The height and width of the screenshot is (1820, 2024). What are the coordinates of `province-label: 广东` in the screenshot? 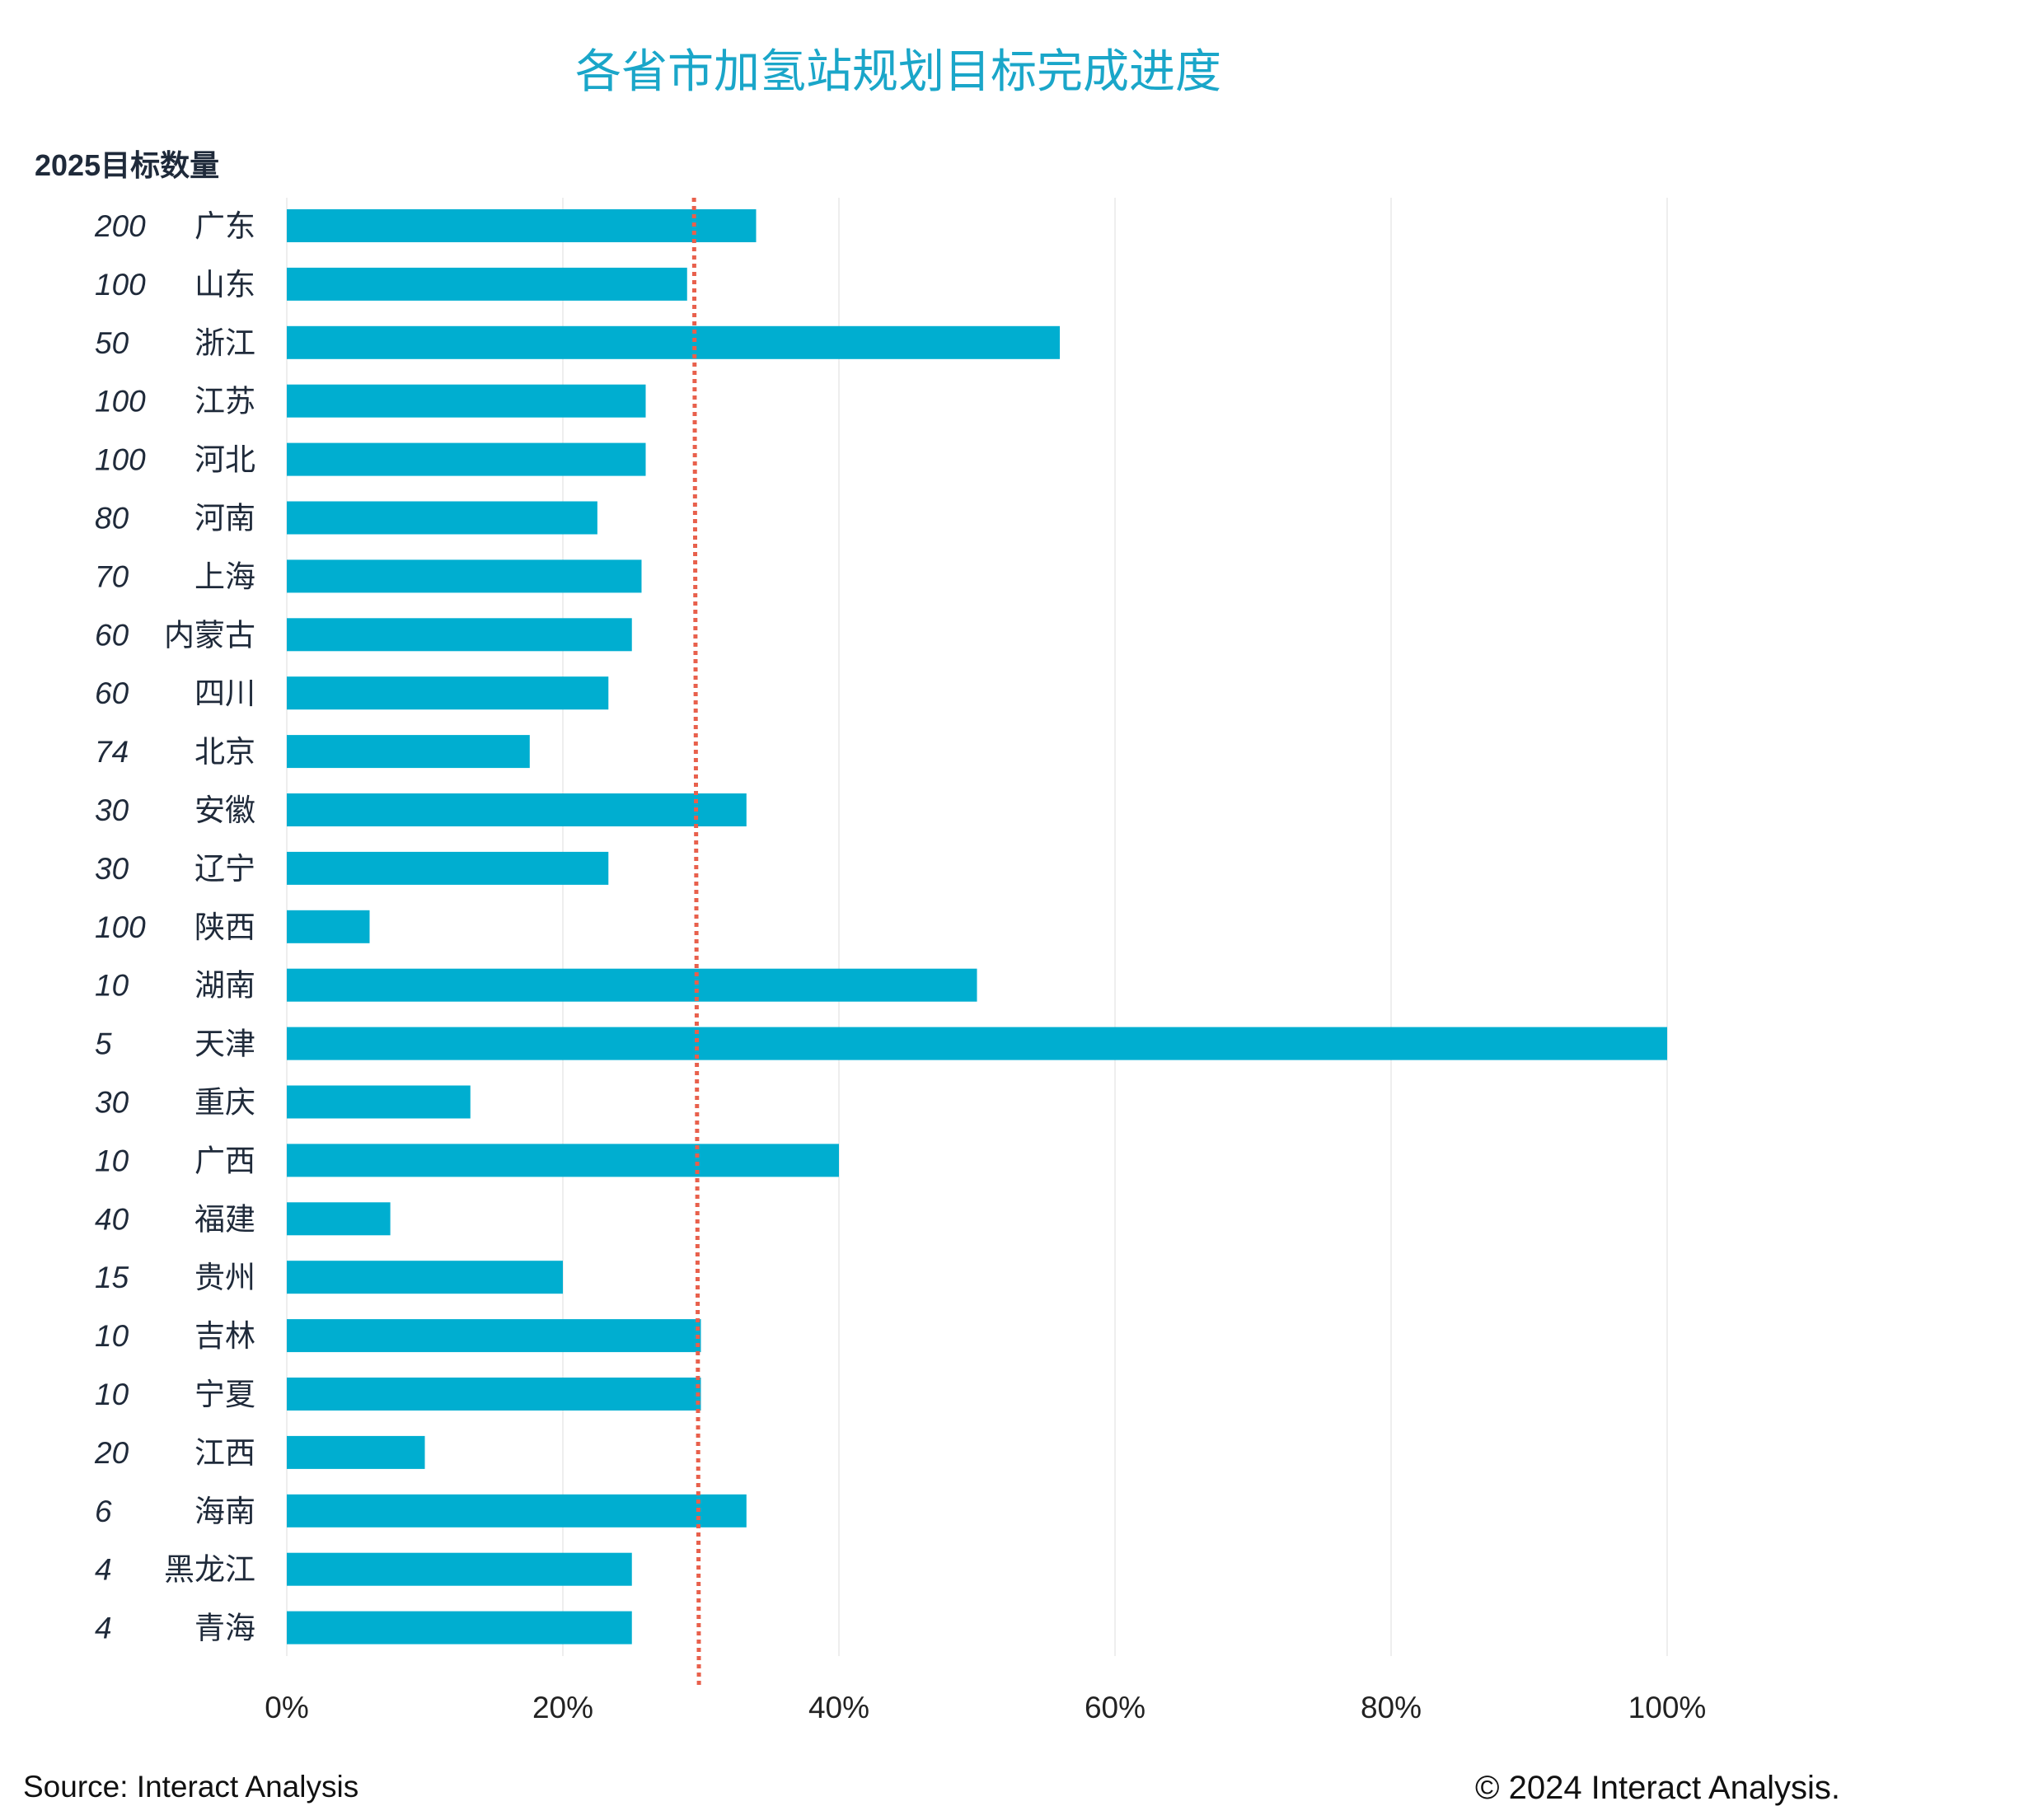 It's located at (225, 226).